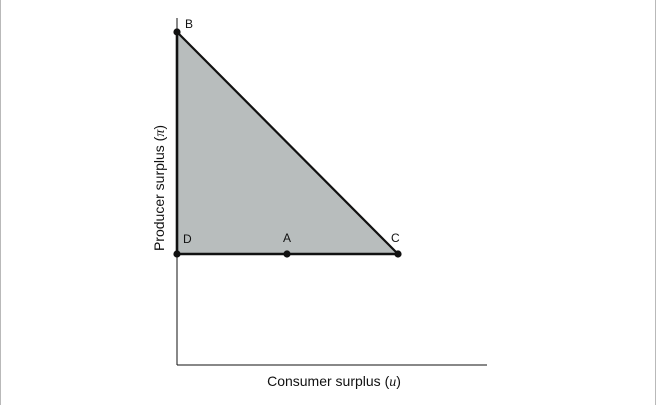  I want to click on point-b, so click(177, 32).